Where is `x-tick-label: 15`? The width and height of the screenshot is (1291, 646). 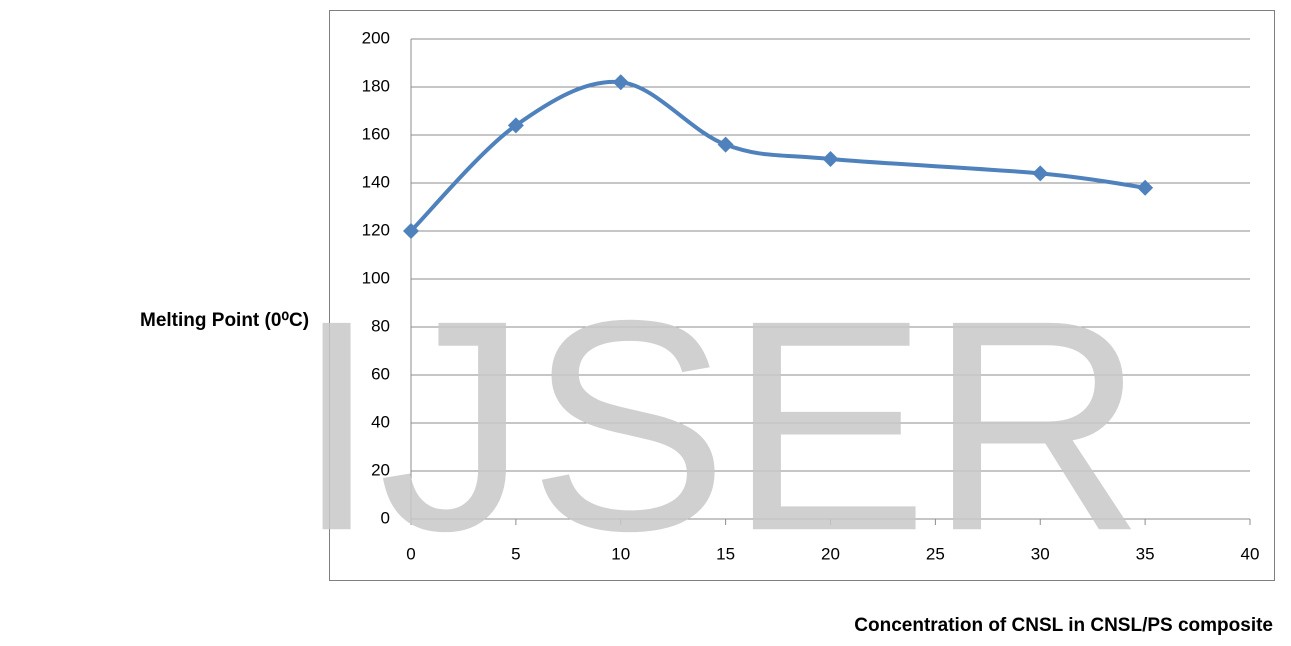 x-tick-label: 15 is located at coordinates (725, 553).